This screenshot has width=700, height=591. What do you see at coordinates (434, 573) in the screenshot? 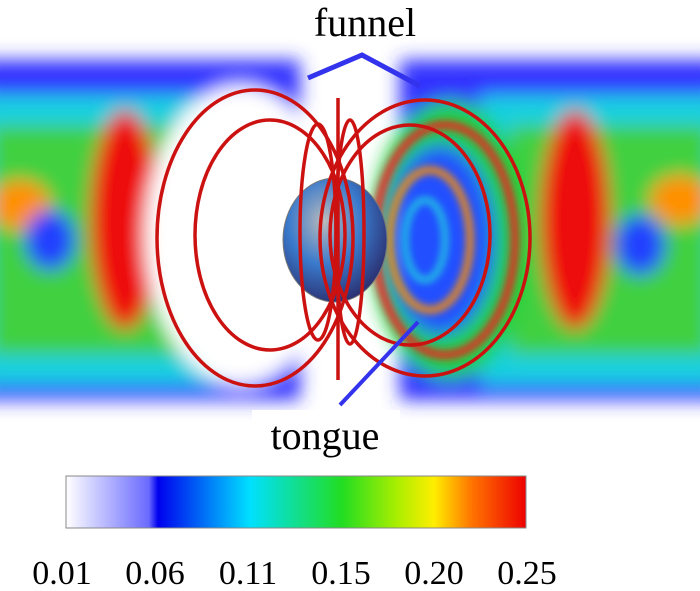
I see `colorbar-tick-label: 0.20` at bounding box center [434, 573].